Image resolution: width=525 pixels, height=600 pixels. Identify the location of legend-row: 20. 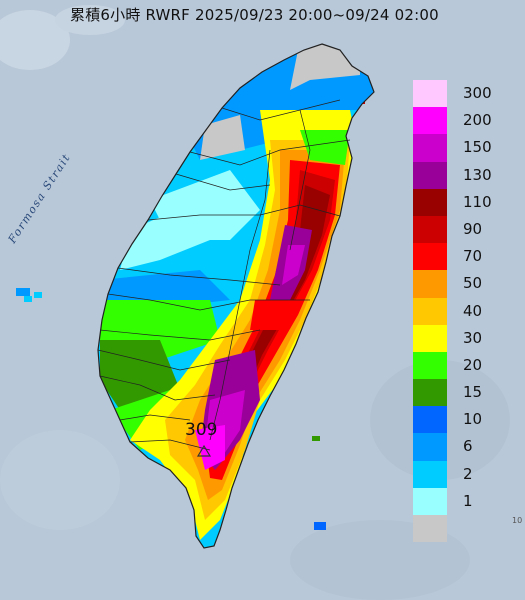
(465, 365).